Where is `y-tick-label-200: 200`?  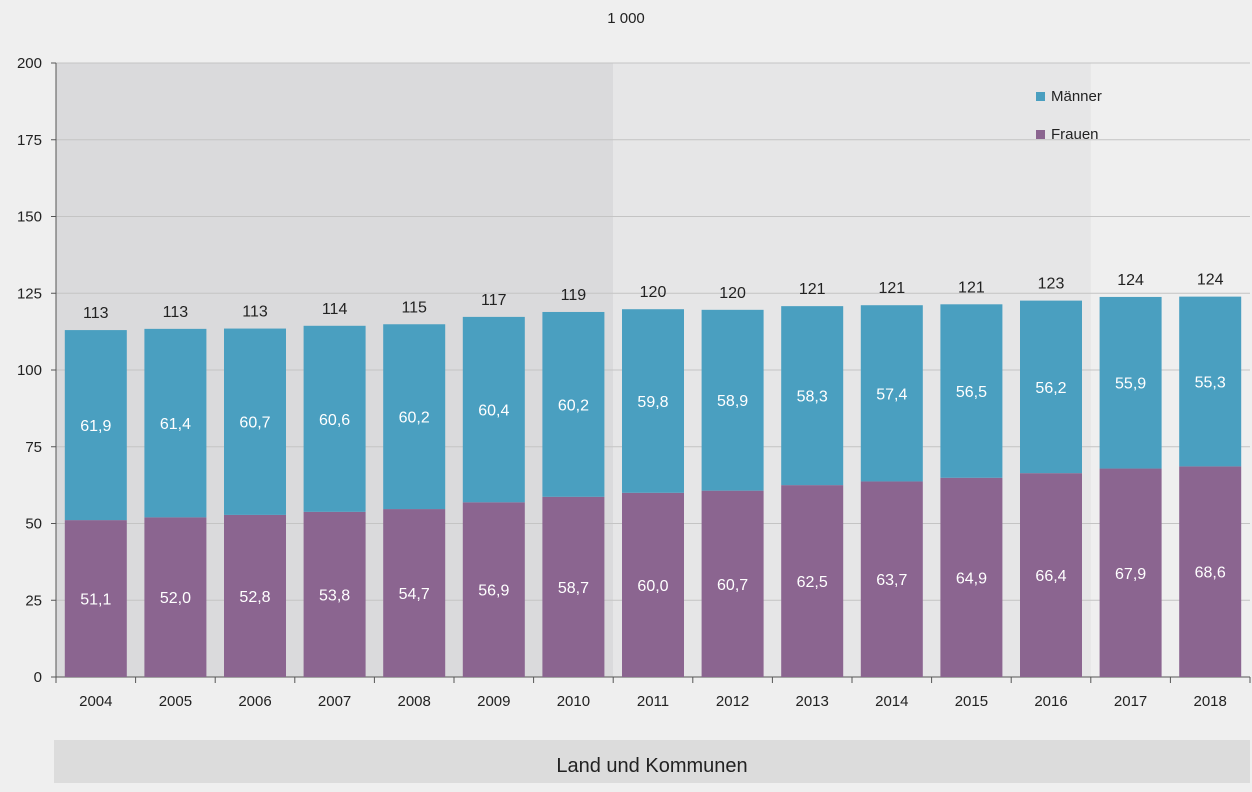
y-tick-label-200: 200 is located at coordinates (29, 63).